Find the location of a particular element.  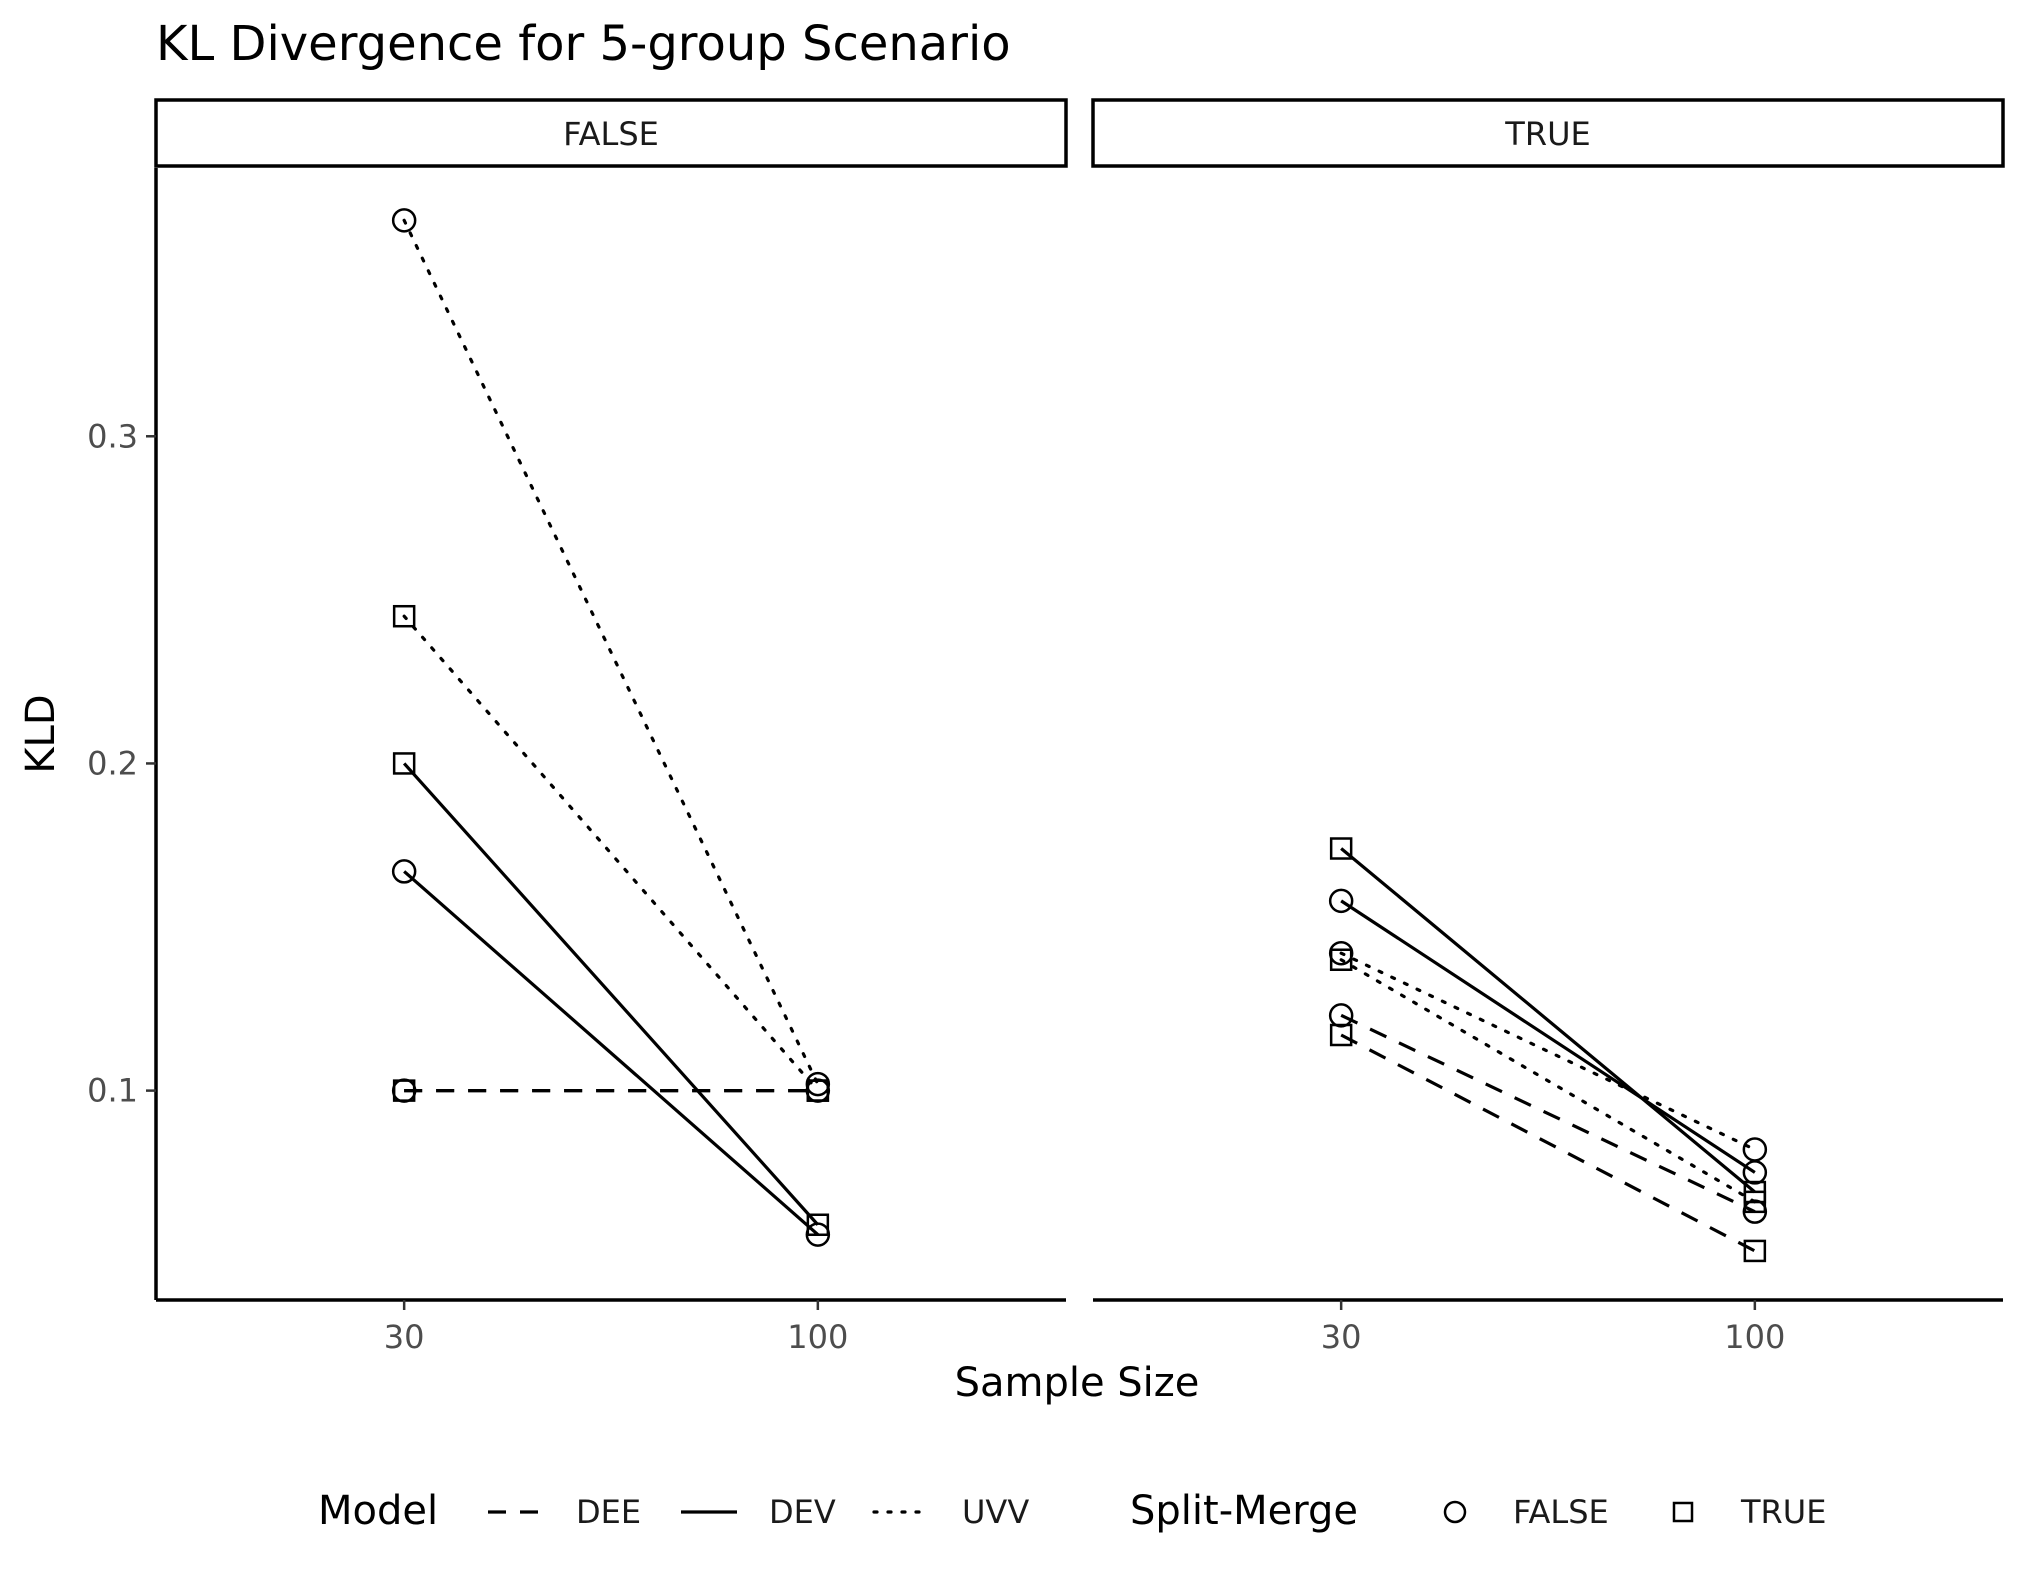

y-tick-label: 0.1 is located at coordinates (112, 1091).